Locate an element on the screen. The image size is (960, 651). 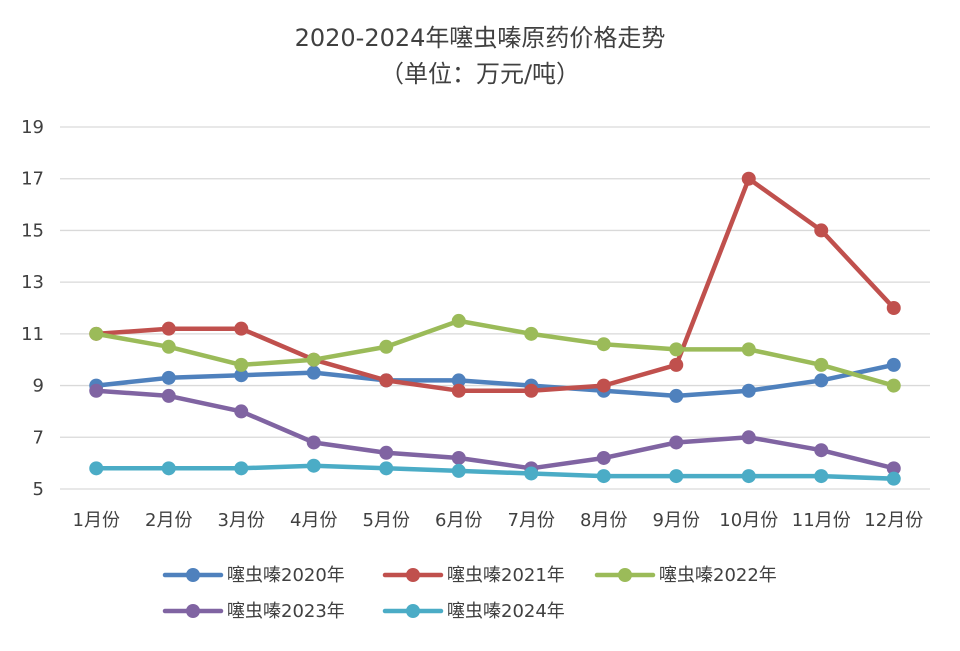
legend-item-3: 噻虫嗪2022年 is located at coordinates (685, 575).